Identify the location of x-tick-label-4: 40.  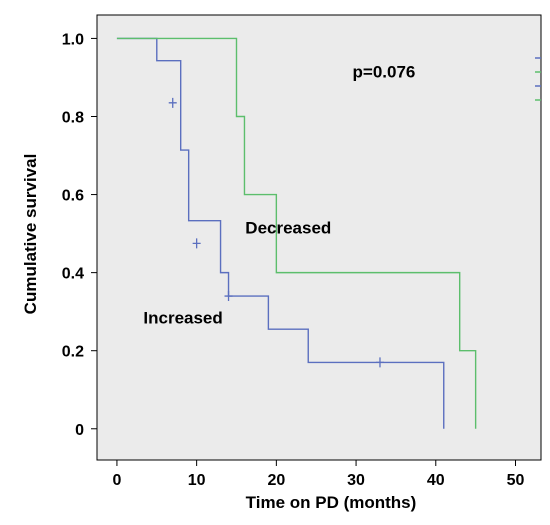
(436, 480).